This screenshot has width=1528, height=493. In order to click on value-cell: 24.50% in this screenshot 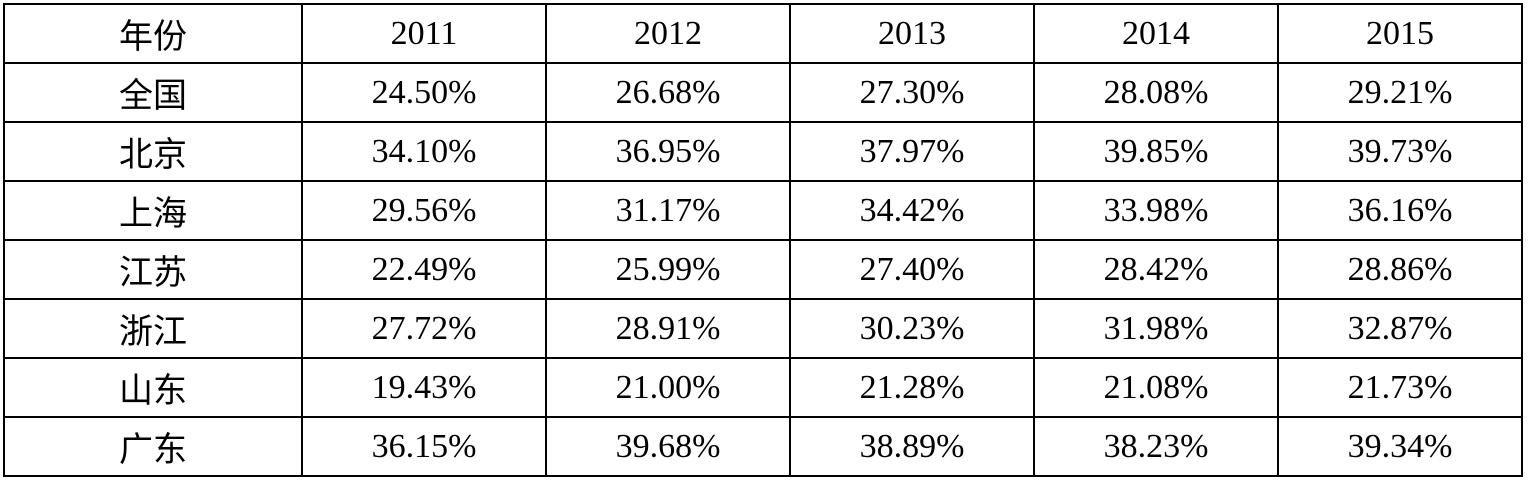, I will do `click(424, 92)`.